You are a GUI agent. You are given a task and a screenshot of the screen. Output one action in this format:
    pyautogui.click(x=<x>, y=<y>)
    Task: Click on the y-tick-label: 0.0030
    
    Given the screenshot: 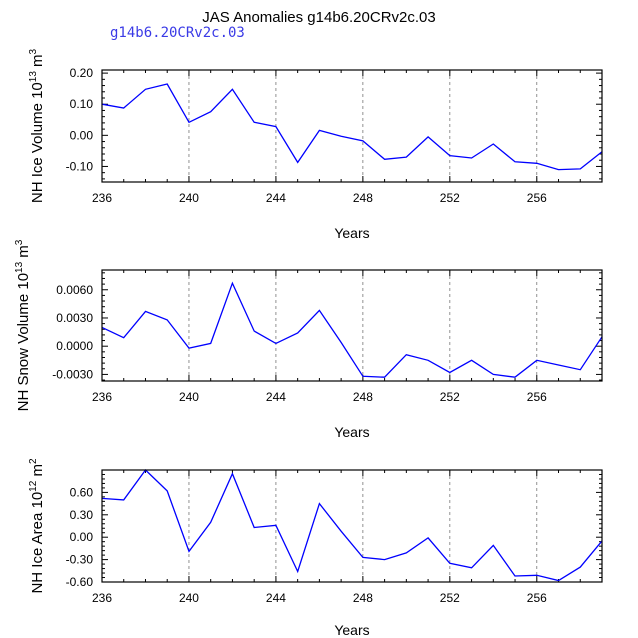 What is the action you would take?
    pyautogui.click(x=74, y=318)
    